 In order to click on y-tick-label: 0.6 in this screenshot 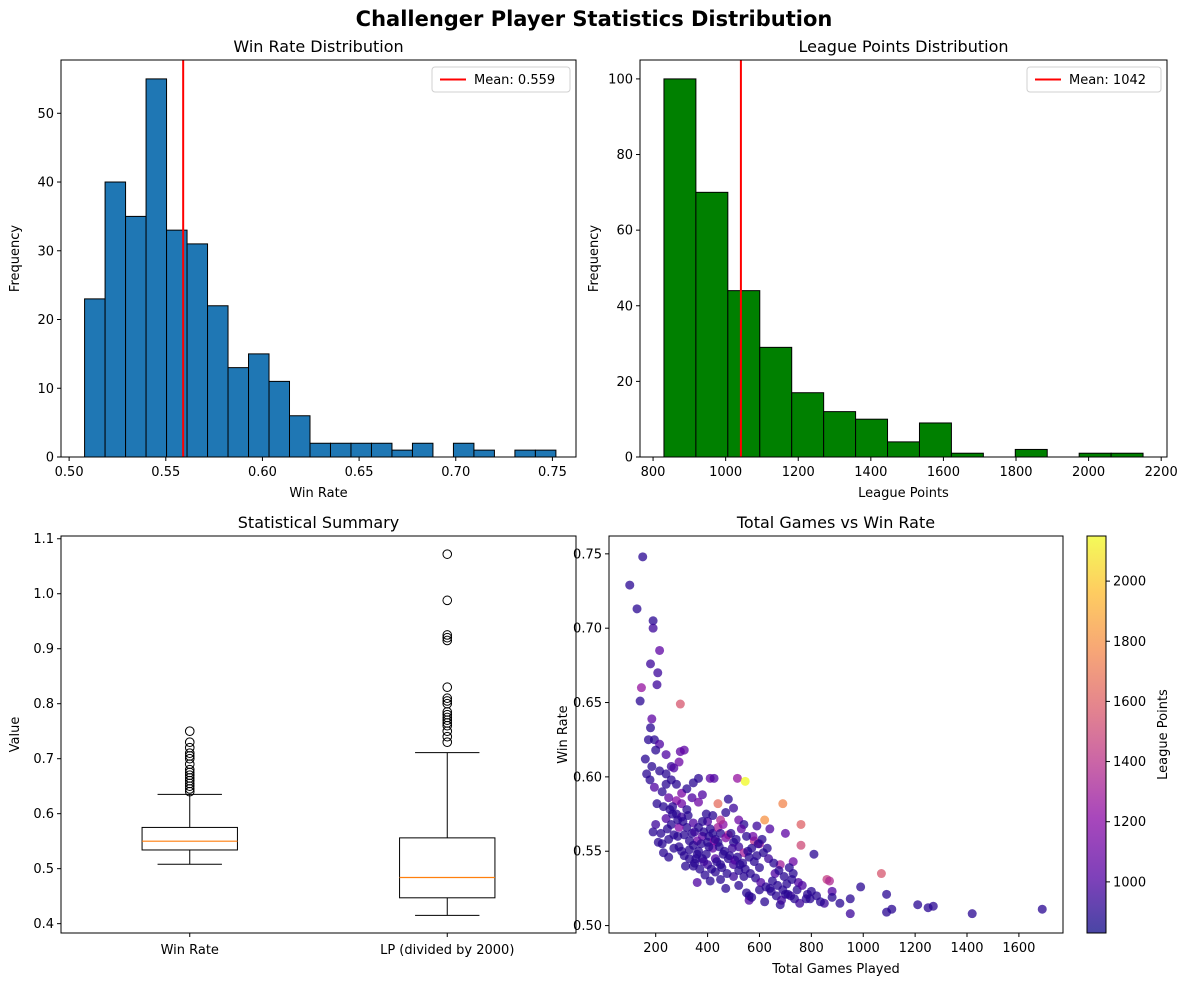, I will do `click(43, 814)`.